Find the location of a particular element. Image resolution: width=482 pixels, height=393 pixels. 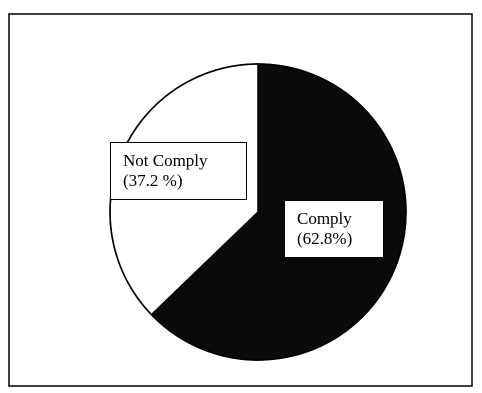

slice-label-not-comply-value: (37.2 %) is located at coordinates (153, 180).